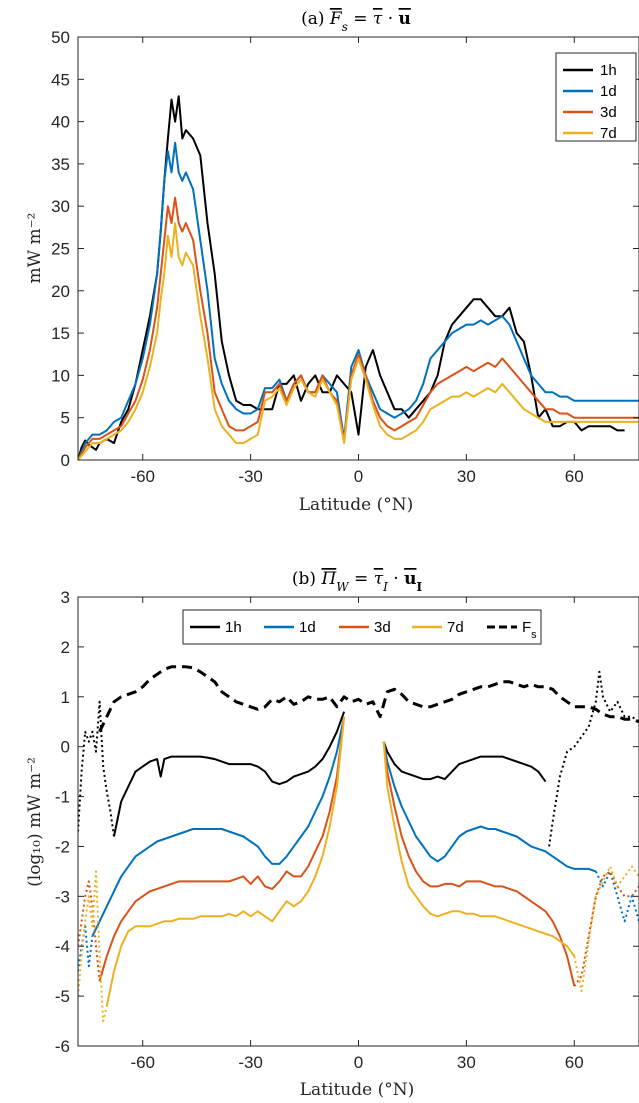  What do you see at coordinates (60, 37) in the screenshot?
I see `y-tick-label: 50` at bounding box center [60, 37].